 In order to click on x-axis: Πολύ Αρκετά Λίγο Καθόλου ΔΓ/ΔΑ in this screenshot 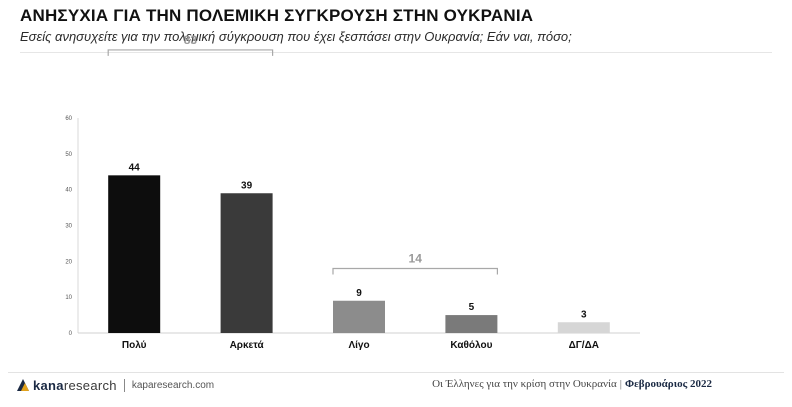, I will do `click(359, 341)`.